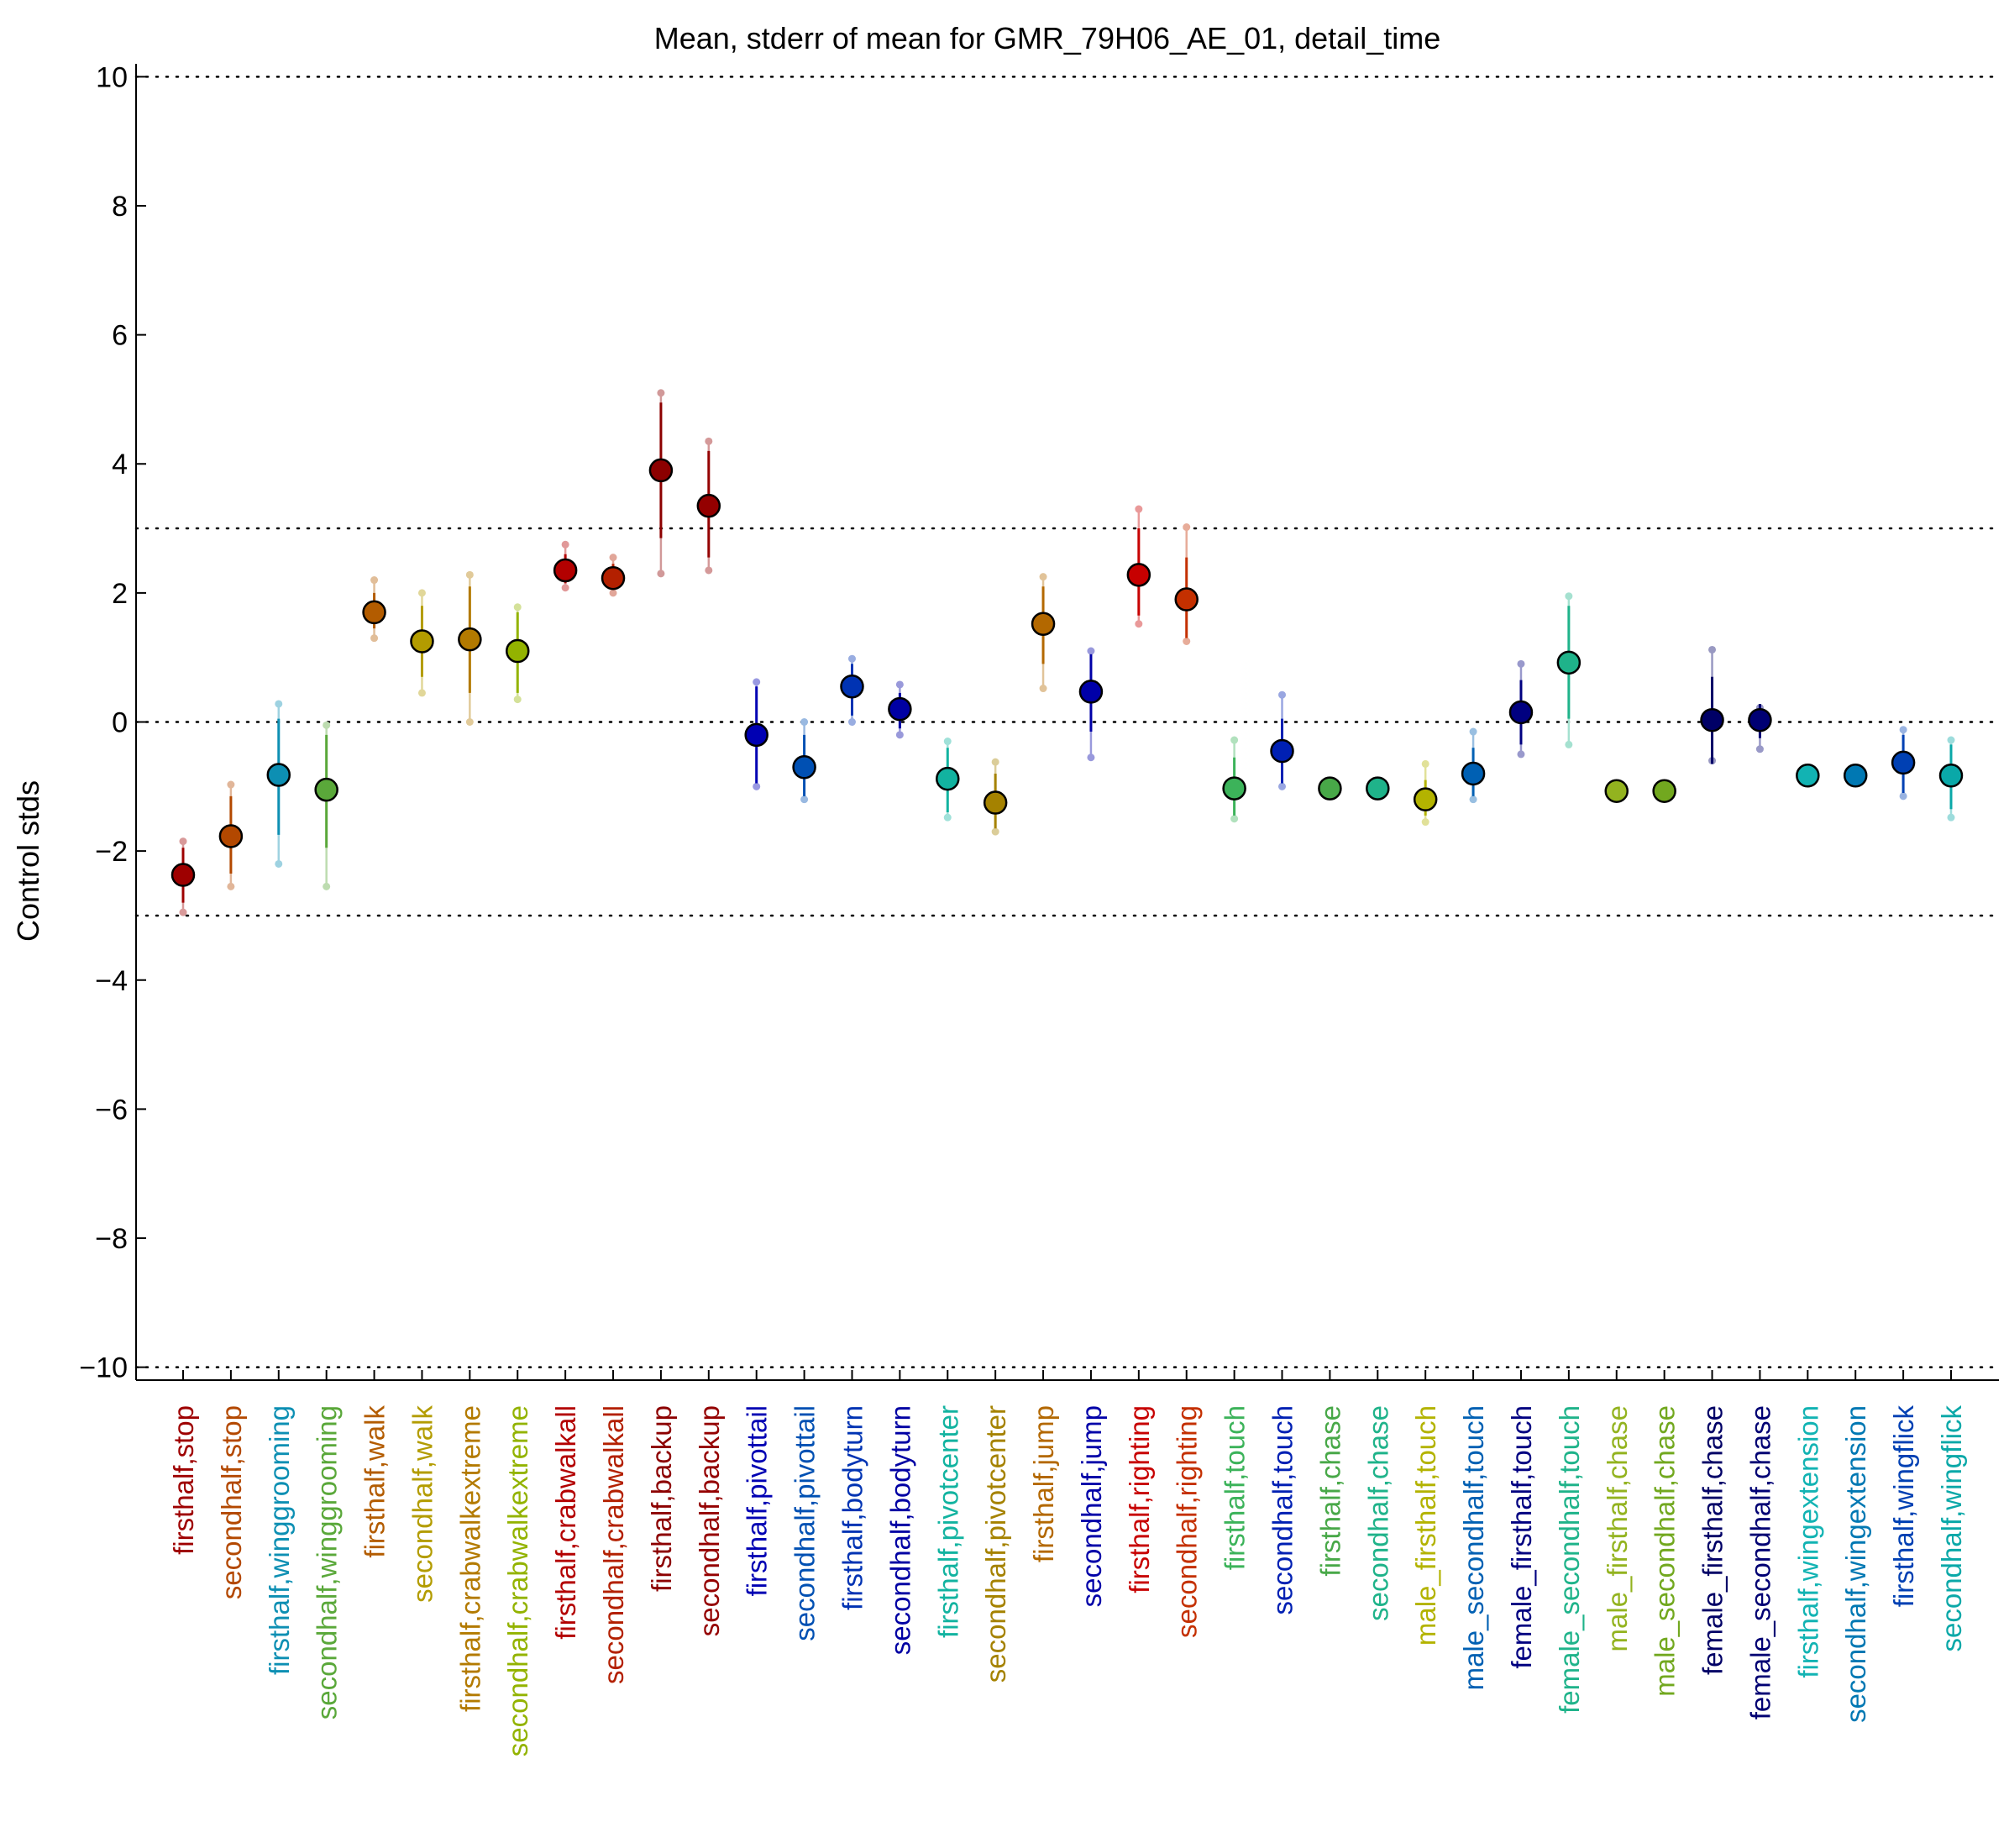  I want to click on x-tick-label: firsthalf,chase, so click(1329, 1491).